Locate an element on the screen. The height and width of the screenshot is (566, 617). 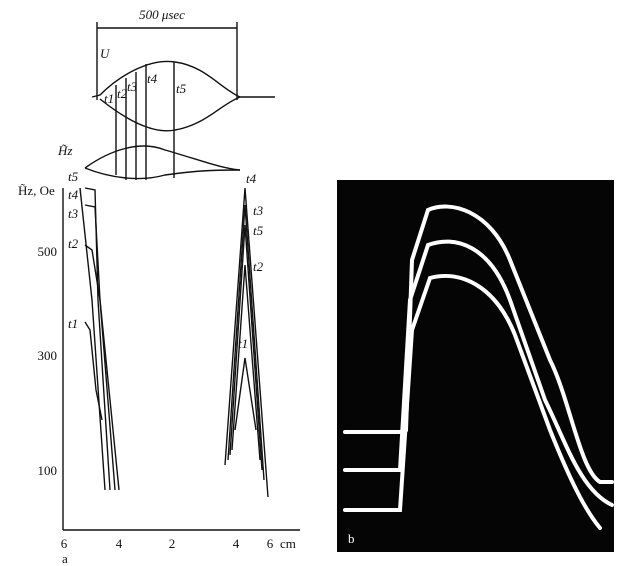
y-tick-label: 100 is located at coordinates (48, 470).